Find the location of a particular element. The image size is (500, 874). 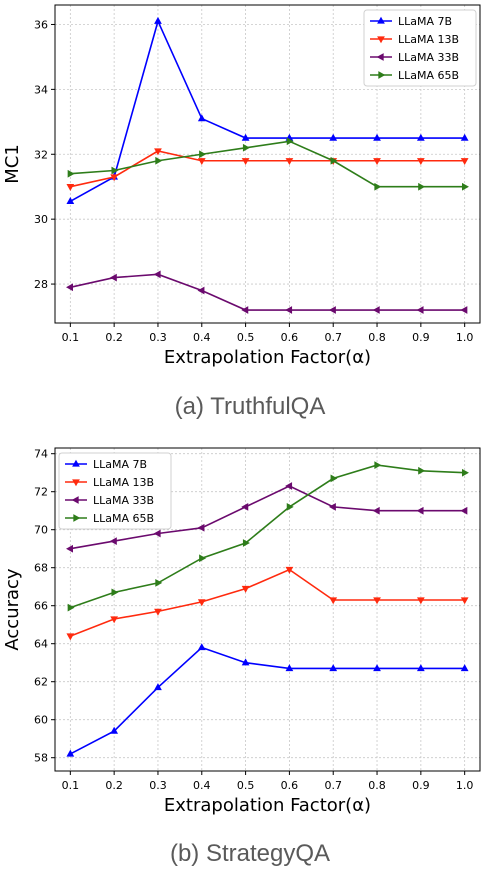

y-tick-label: 30 is located at coordinates (41, 219).